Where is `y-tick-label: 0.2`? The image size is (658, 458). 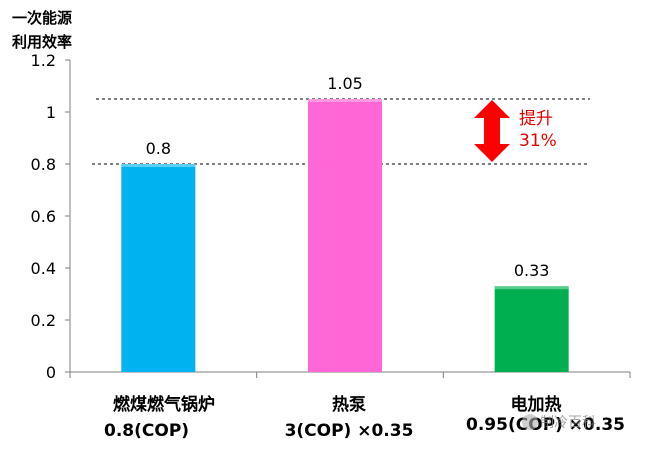
y-tick-label: 0.2 is located at coordinates (43, 320).